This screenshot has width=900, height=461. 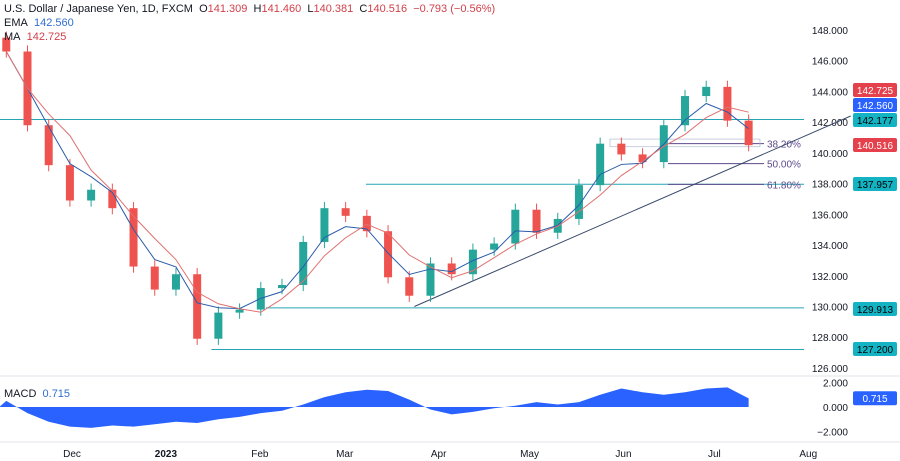 I want to click on high-value: 141.460, so click(x=281, y=9).